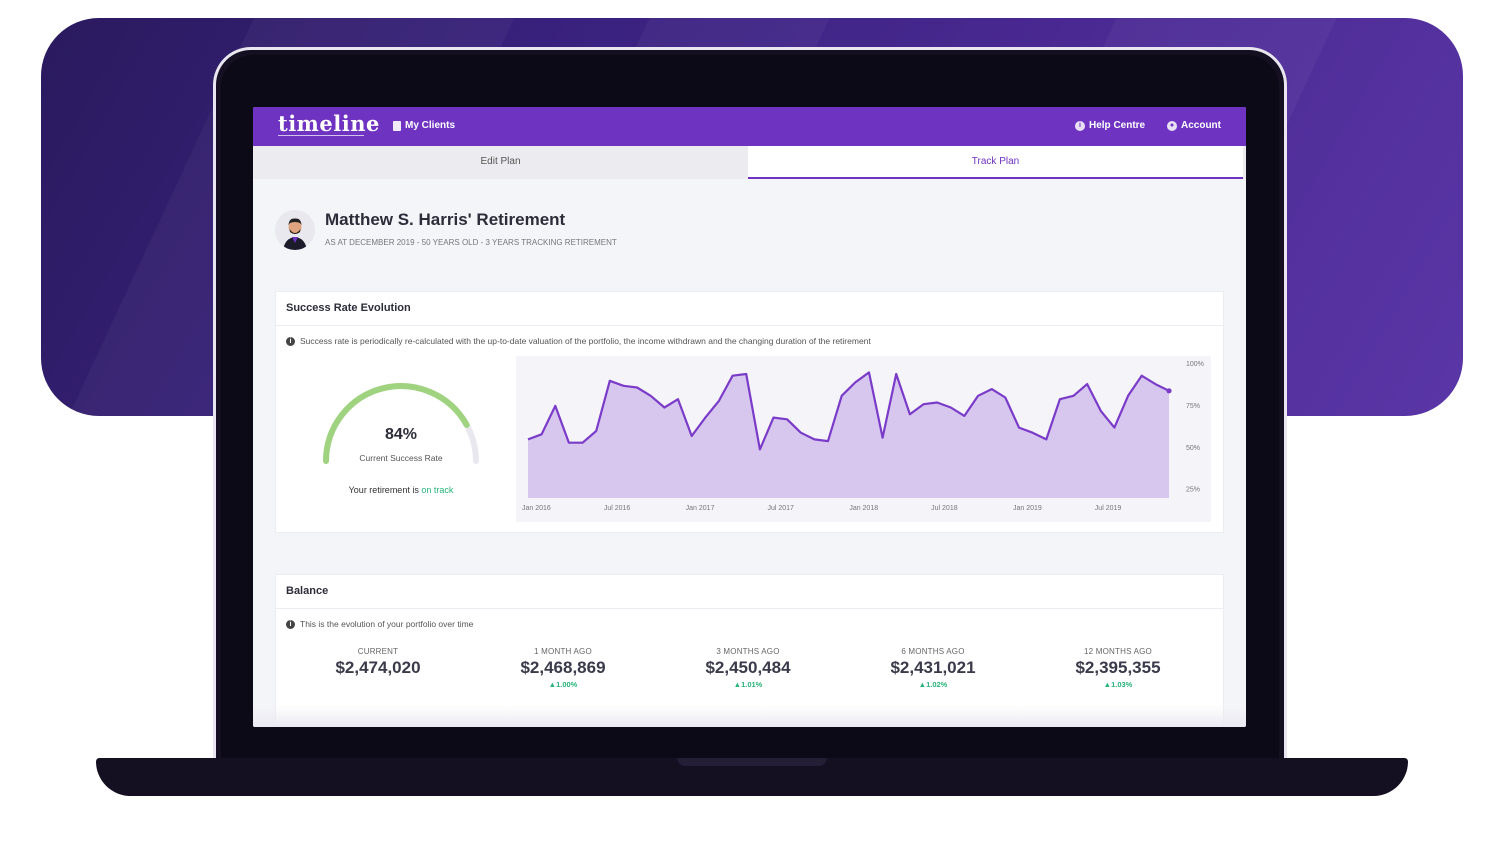 The image size is (1504, 846). What do you see at coordinates (1118, 651) in the screenshot?
I see `balance-label: 12 MONTHS AGO` at bounding box center [1118, 651].